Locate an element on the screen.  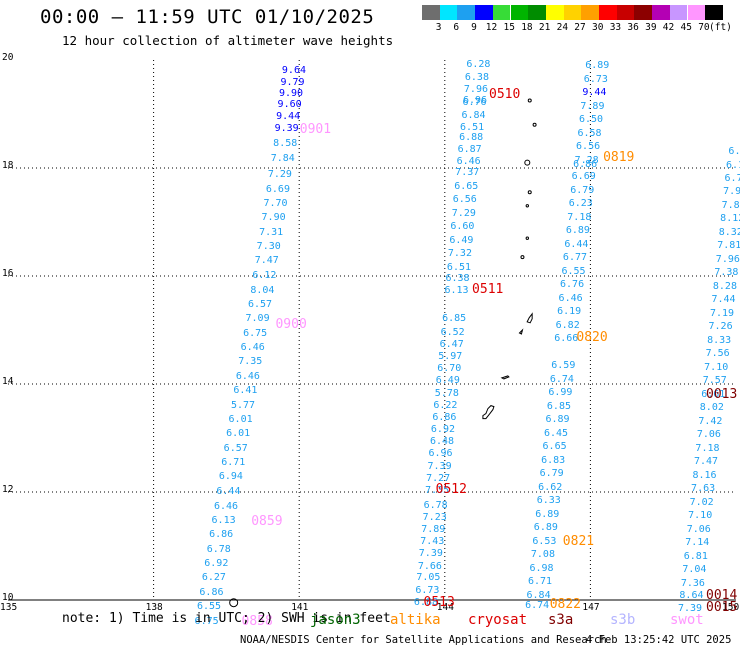
swh-value-label: 6.38 is located at coordinates (457, 278).